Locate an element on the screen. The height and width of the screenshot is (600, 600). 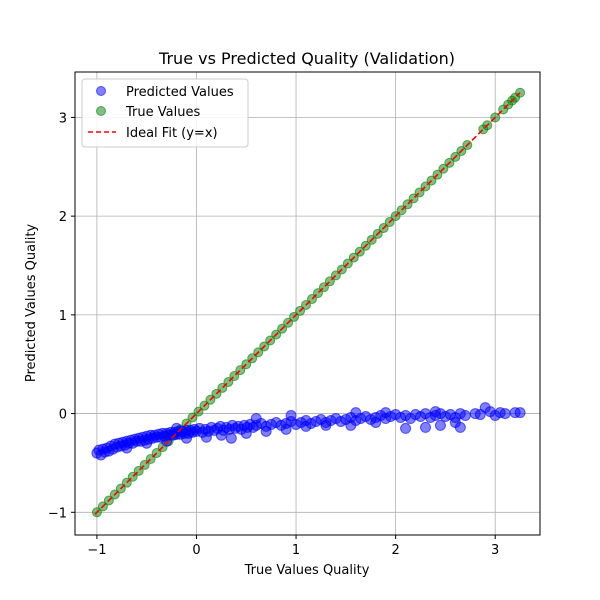
y-axis-ticks: −1 0 1 2 3 is located at coordinates (61, 316).